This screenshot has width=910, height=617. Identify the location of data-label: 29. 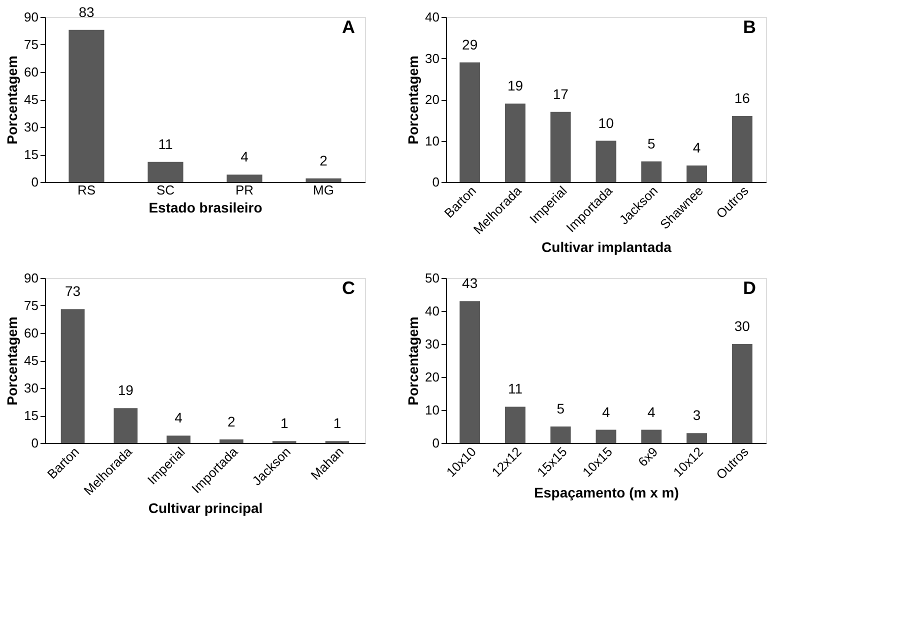
(470, 44).